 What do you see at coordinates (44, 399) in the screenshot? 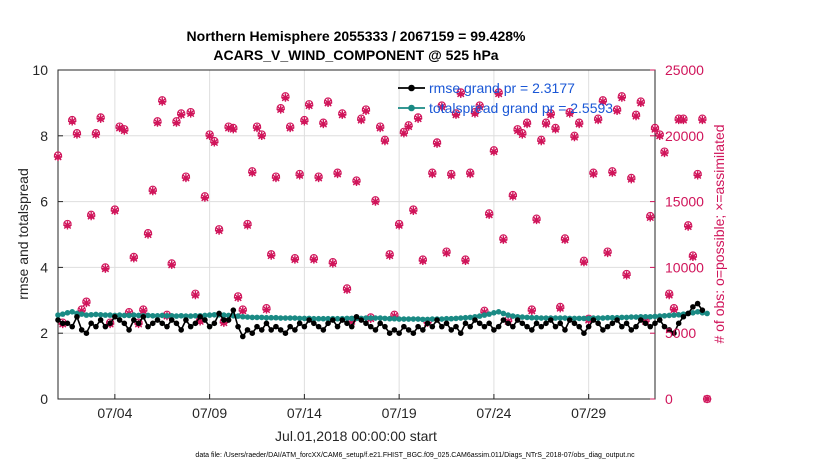
I see `left-y-tick-label: 0` at bounding box center [44, 399].